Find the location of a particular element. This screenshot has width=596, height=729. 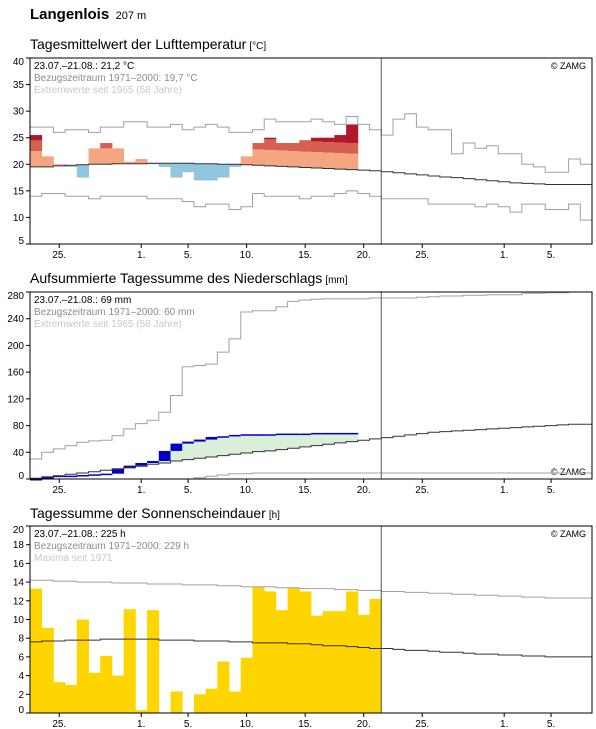

precipitation-ytick-label-0: 0 is located at coordinates (21, 476).